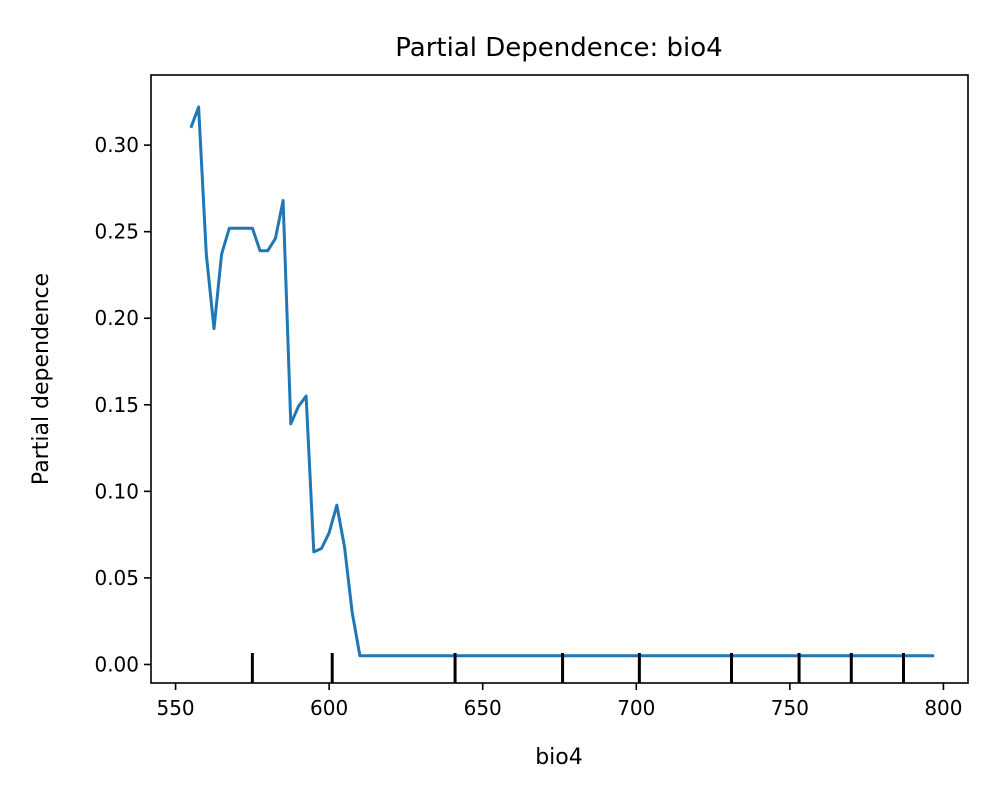 The height and width of the screenshot is (805, 1000). I want to click on y-axis-ticks: 0.00 0.05 0.10 0.15 0.20 0.25 0.30, so click(122, 404).